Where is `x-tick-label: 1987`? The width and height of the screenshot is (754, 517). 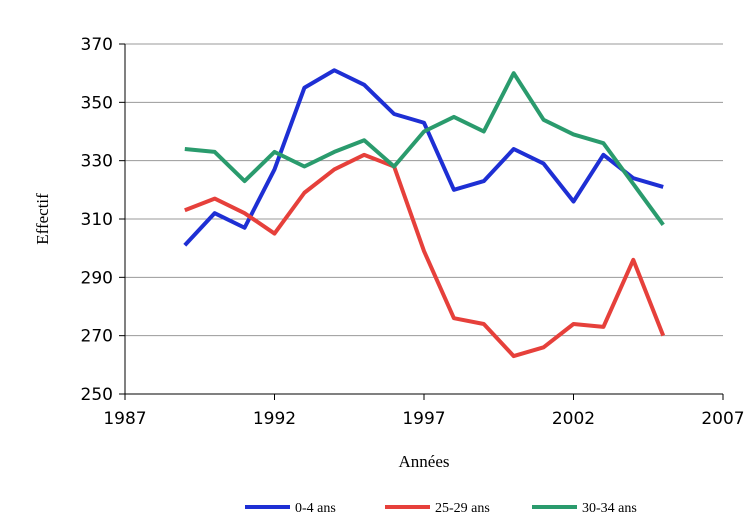 x-tick-label: 1987 is located at coordinates (124, 419).